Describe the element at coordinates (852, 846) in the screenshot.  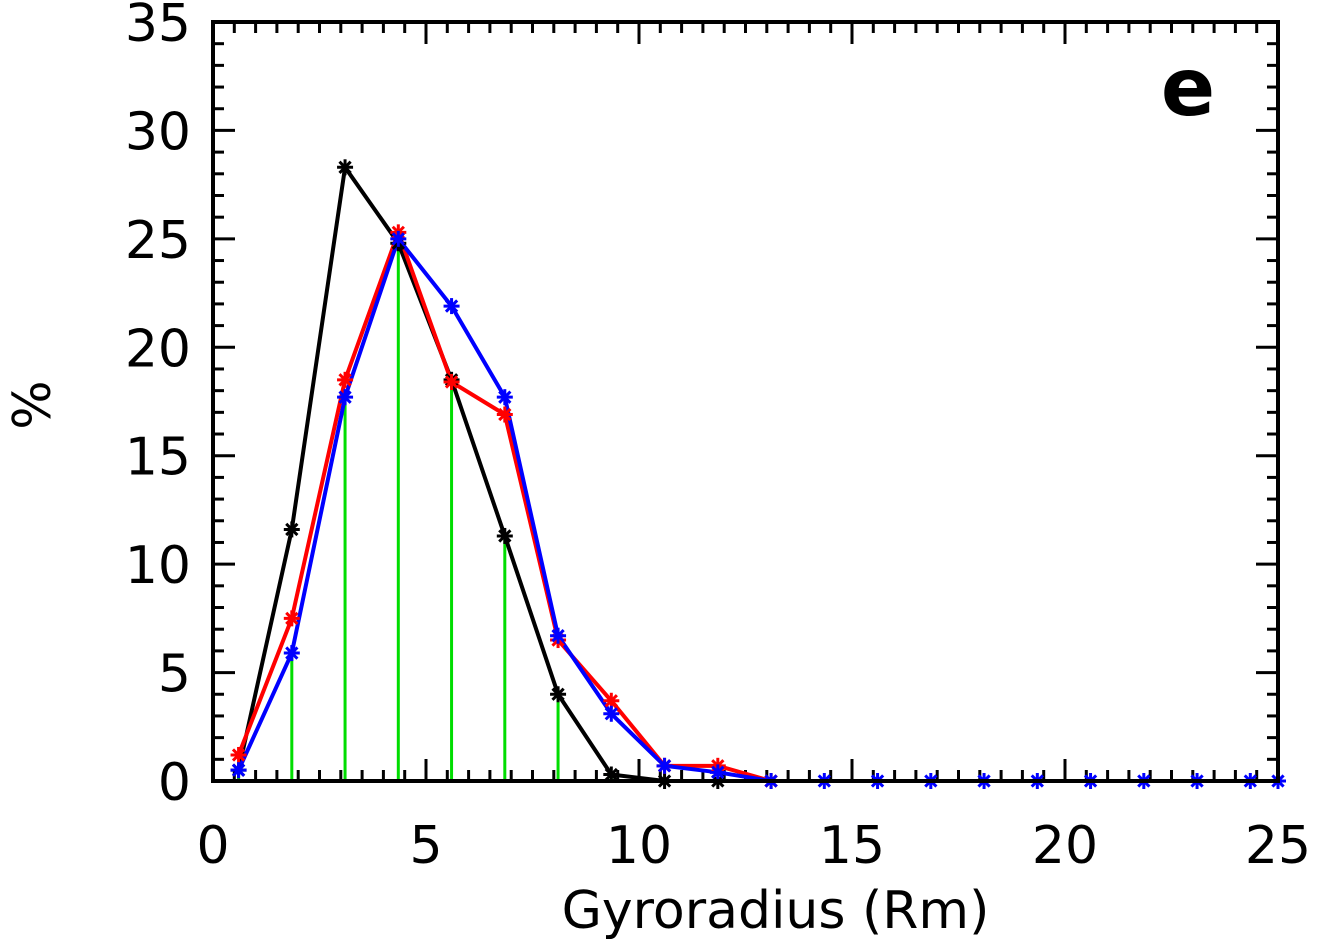
I see `x-tick-label: 15` at that location.